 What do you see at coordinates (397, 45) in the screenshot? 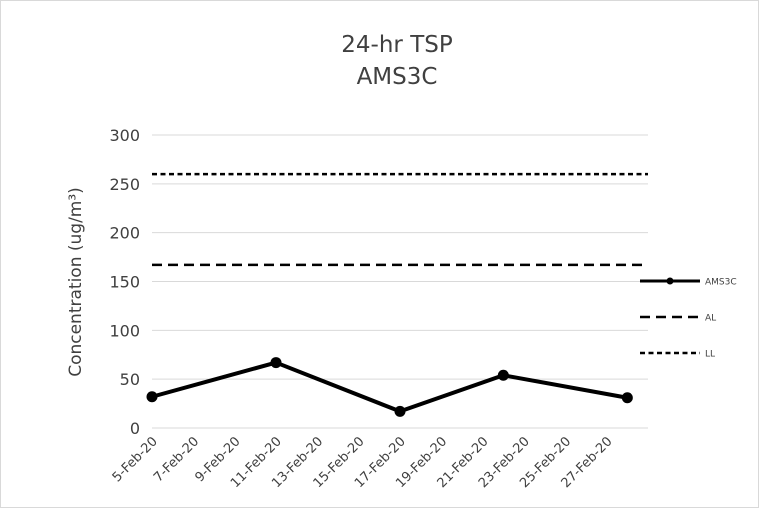
I see `chart-title: 24-hr TSP` at bounding box center [397, 45].